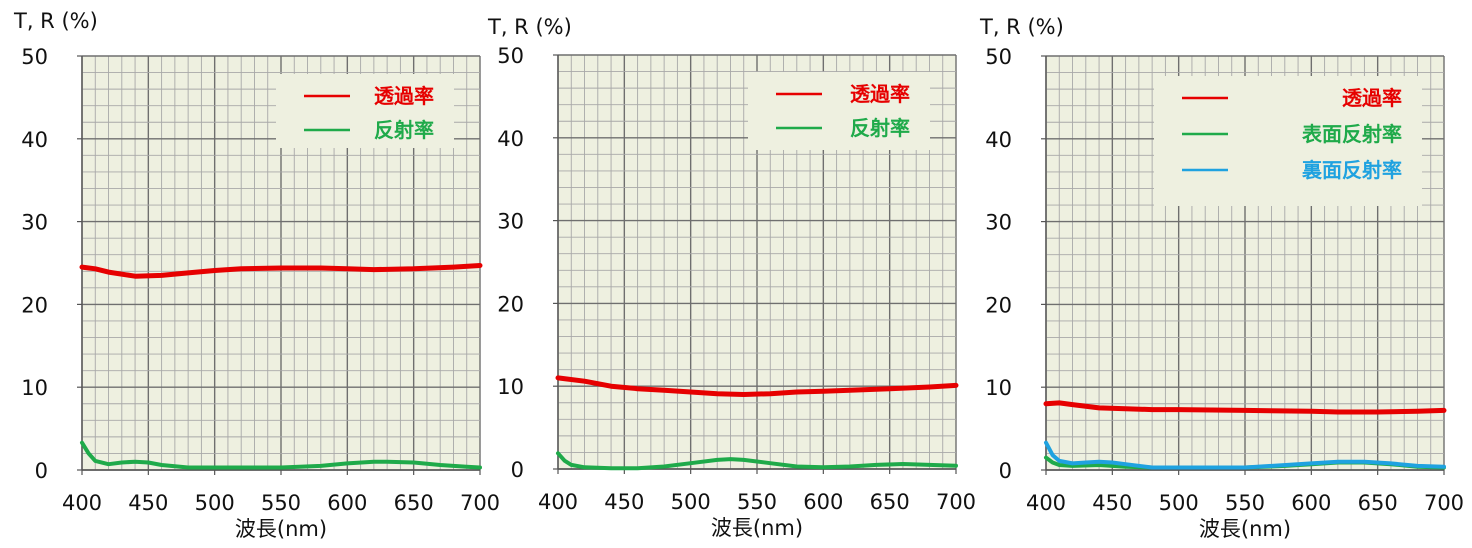  What do you see at coordinates (1351, 170) in the screenshot?
I see `legend-label: 裏面反射率` at bounding box center [1351, 170].